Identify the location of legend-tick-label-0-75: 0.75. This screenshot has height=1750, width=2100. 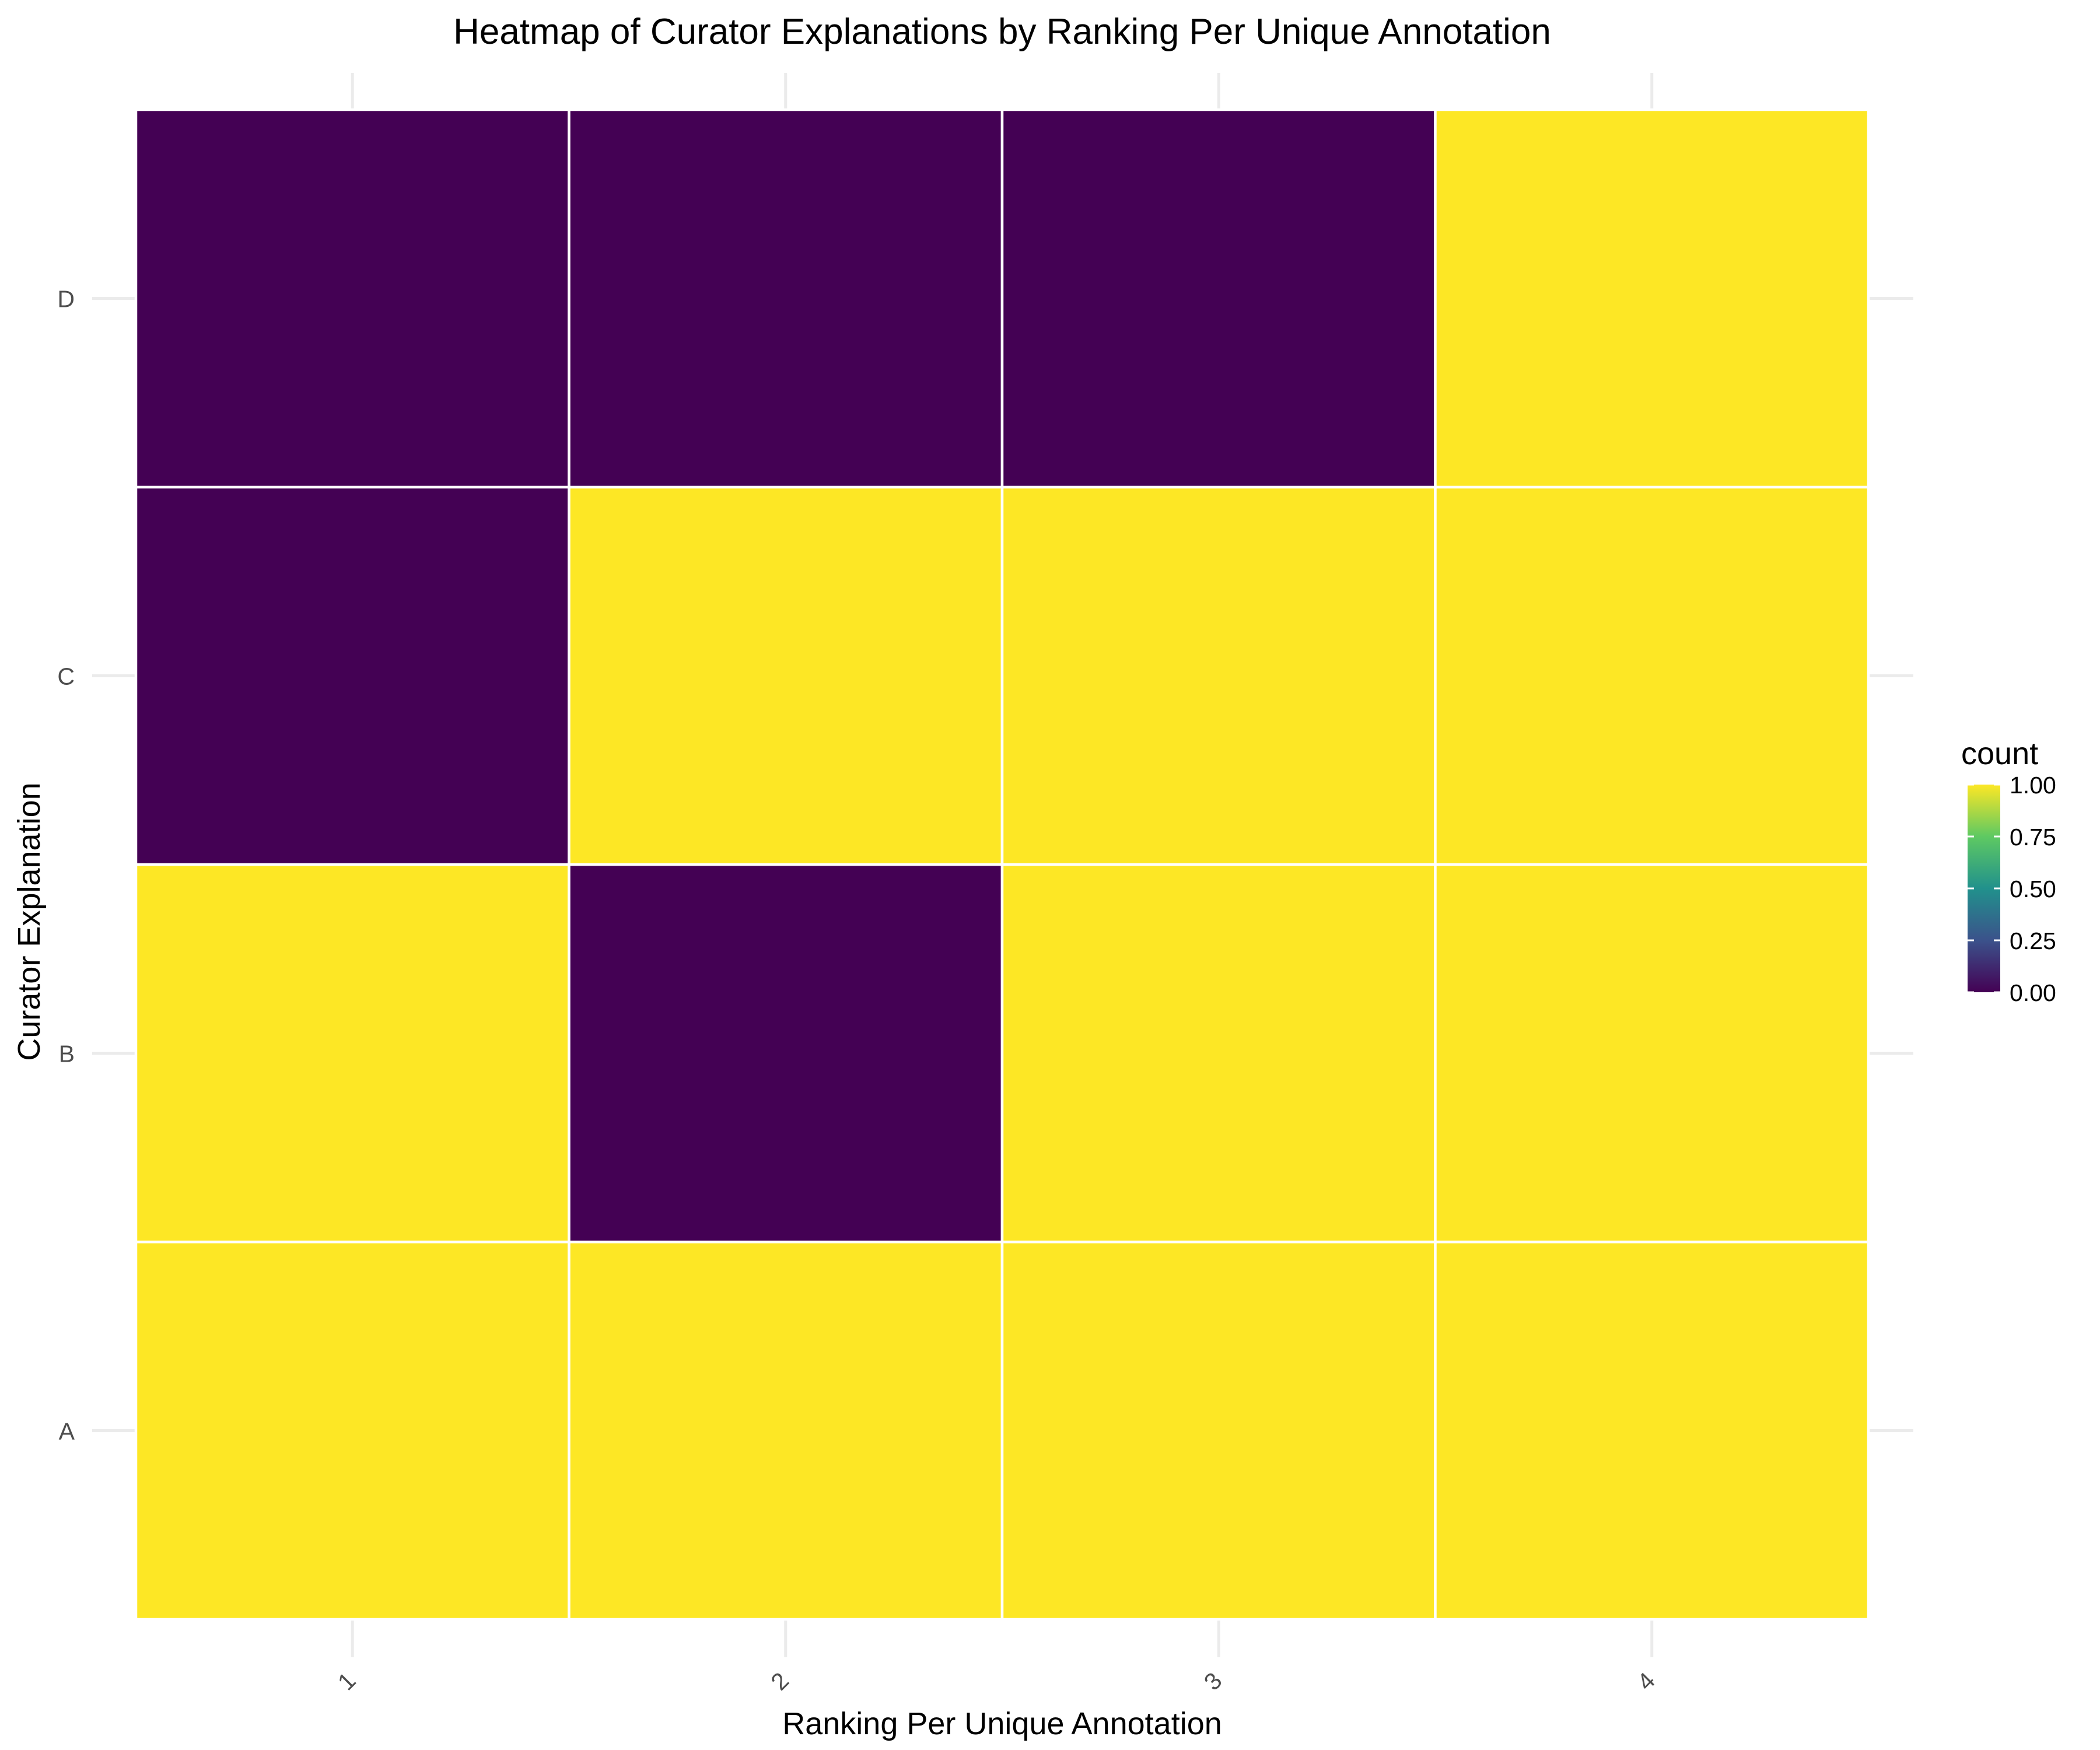
(2033, 837).